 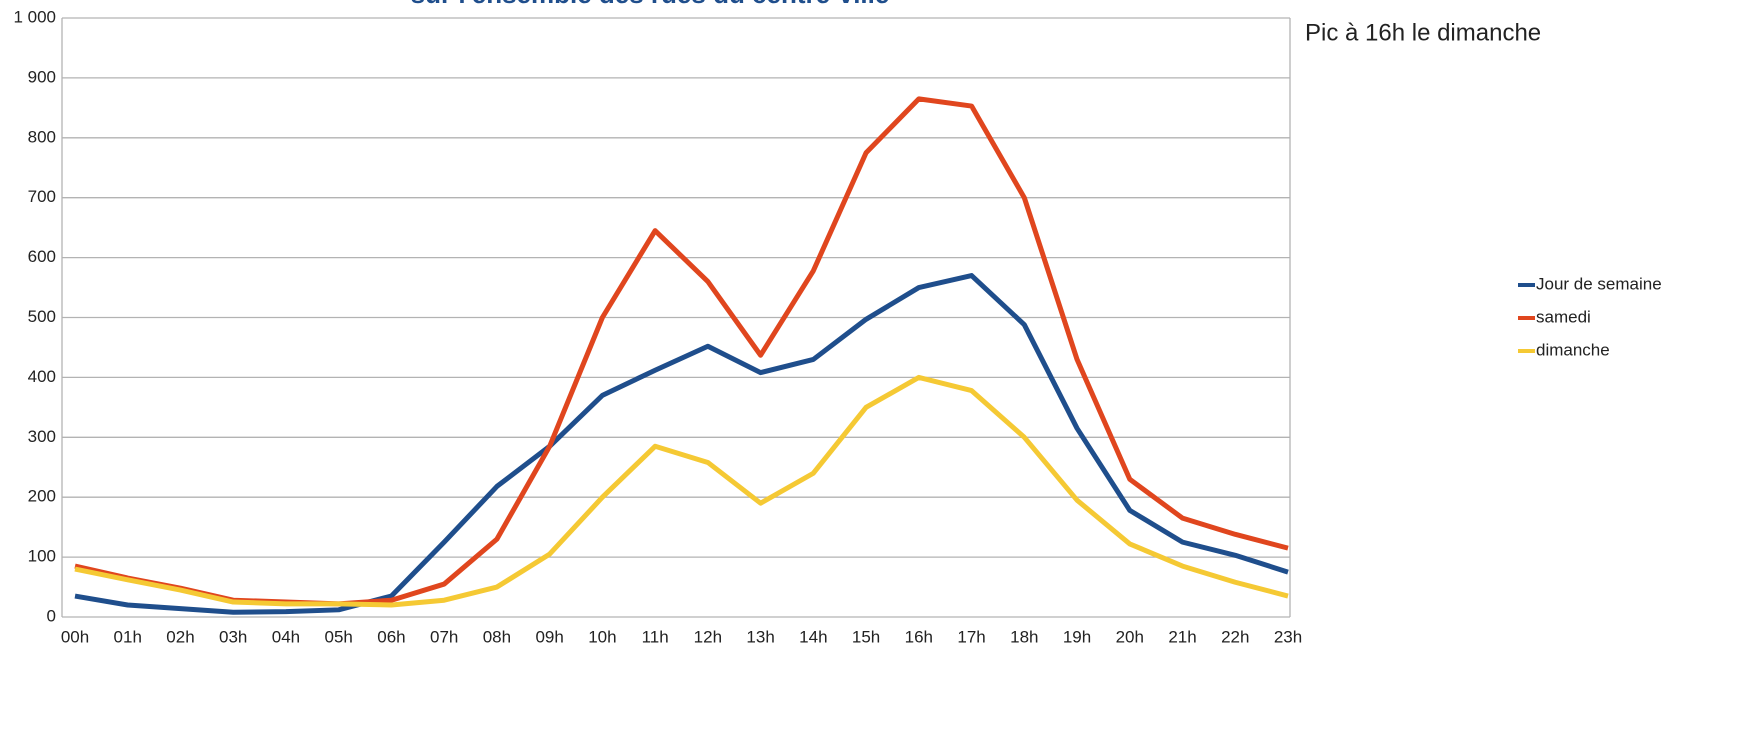 I want to click on x-tick-label: 18h, so click(x=1024, y=636).